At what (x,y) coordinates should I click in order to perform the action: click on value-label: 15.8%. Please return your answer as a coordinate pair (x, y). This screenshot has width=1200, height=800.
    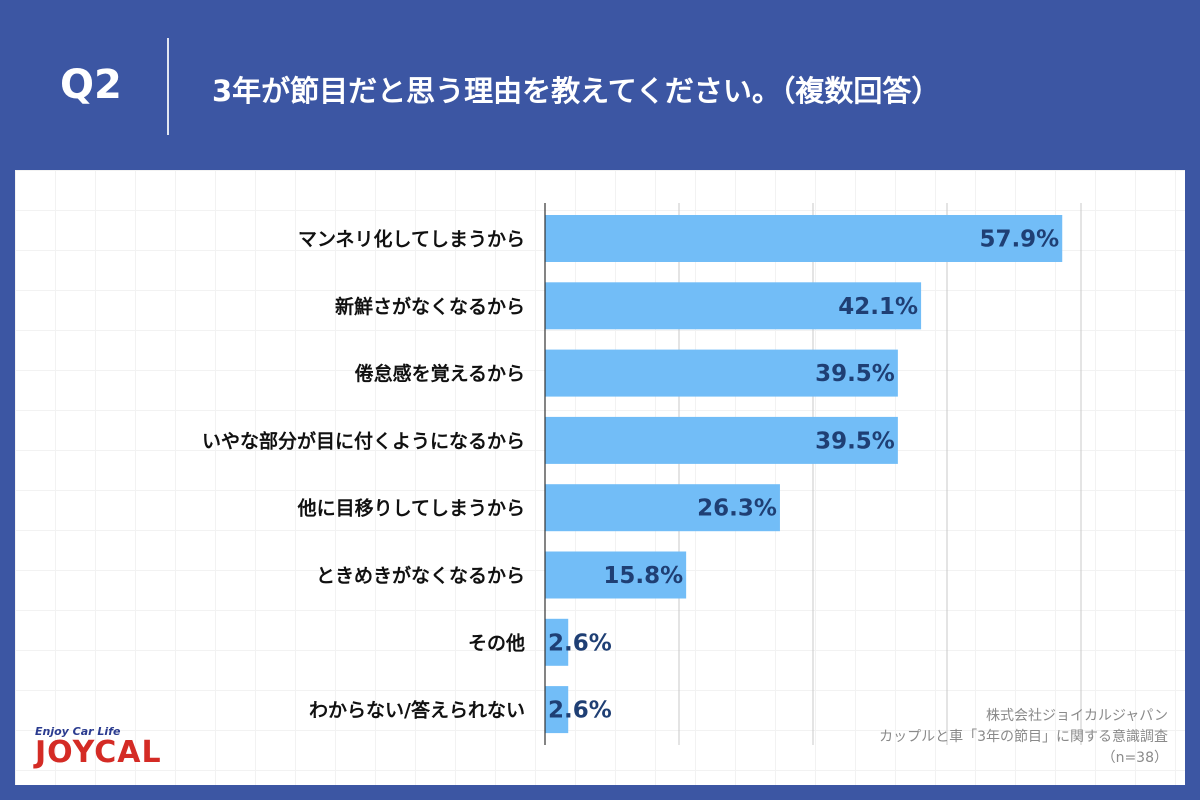
    Looking at the image, I should click on (643, 576).